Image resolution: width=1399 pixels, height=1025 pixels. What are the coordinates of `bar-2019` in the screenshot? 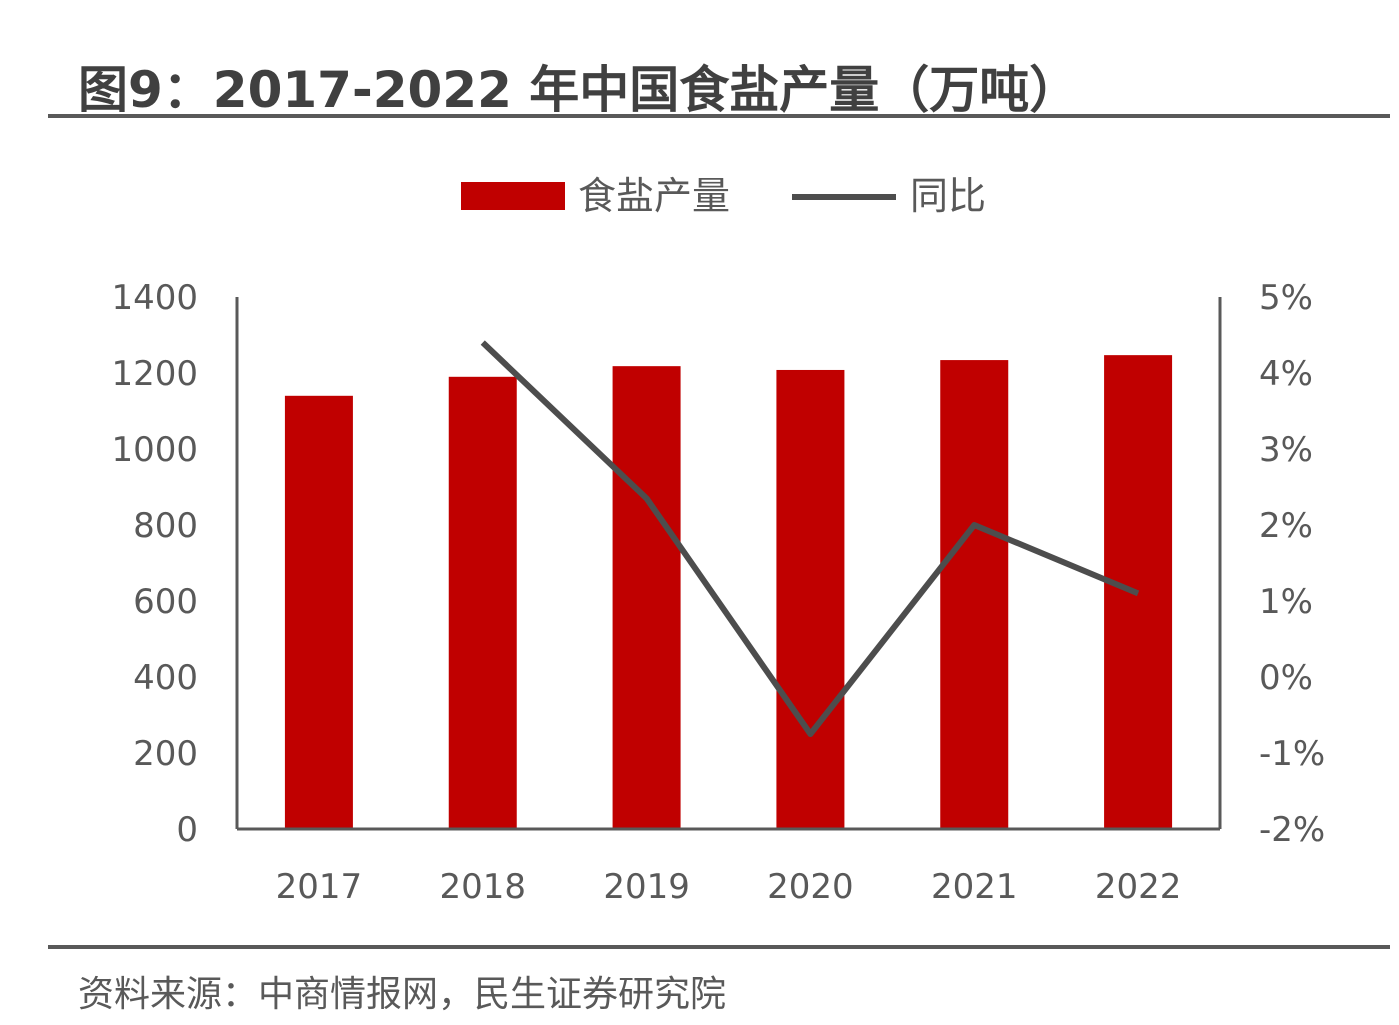 It's located at (646, 597).